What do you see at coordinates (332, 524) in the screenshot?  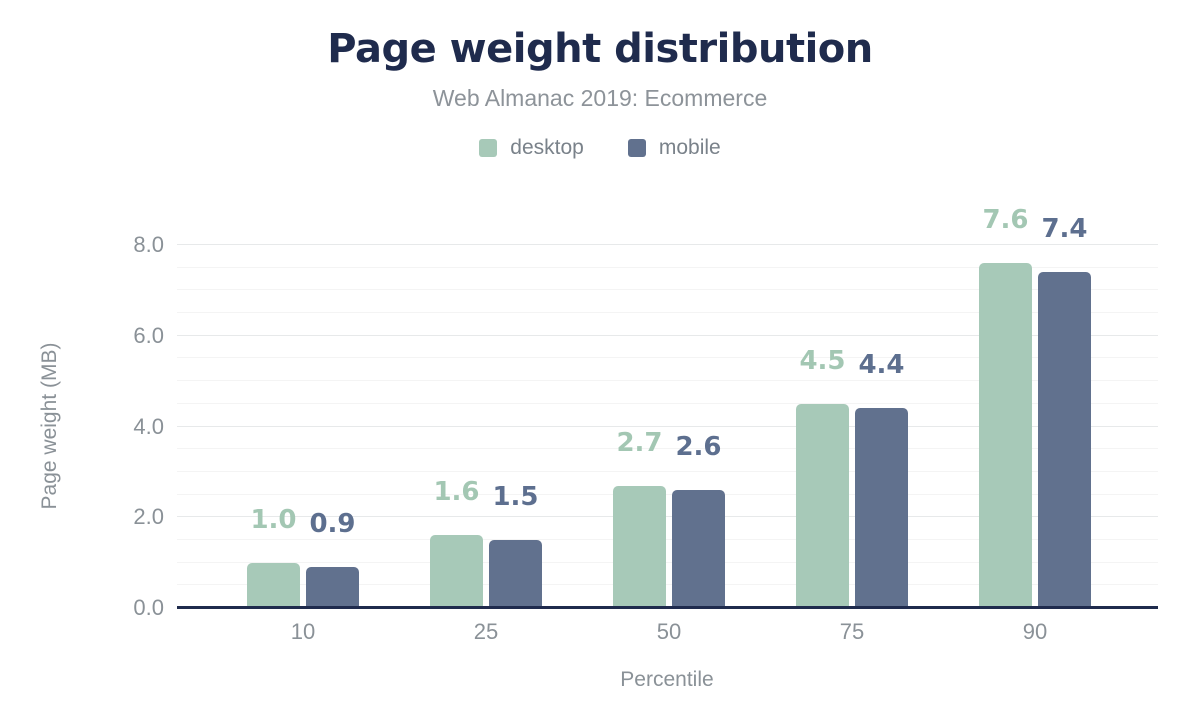 I see `value-label-mobile-p10: 0.9` at bounding box center [332, 524].